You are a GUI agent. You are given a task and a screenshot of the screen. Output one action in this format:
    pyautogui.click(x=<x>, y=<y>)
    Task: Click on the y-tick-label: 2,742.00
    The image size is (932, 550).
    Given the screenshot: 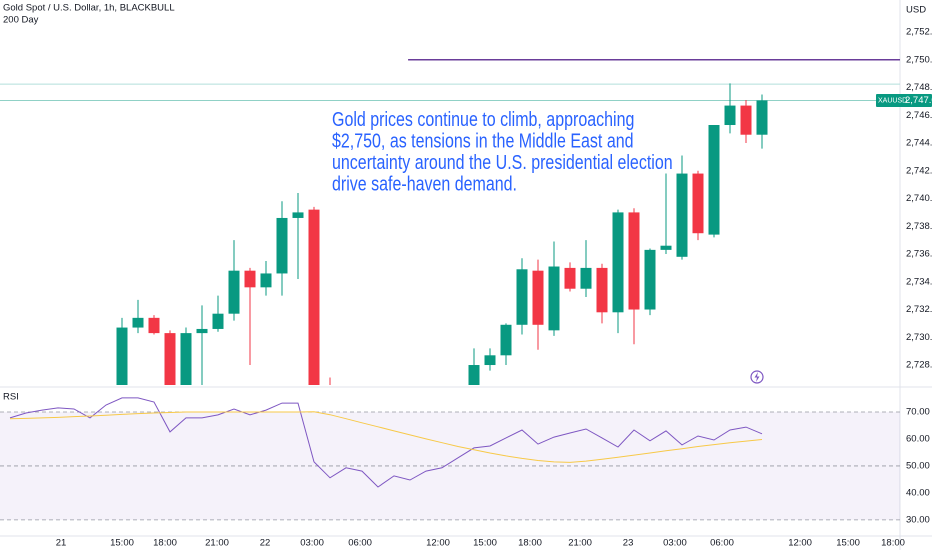 What is the action you would take?
    pyautogui.click(x=919, y=170)
    